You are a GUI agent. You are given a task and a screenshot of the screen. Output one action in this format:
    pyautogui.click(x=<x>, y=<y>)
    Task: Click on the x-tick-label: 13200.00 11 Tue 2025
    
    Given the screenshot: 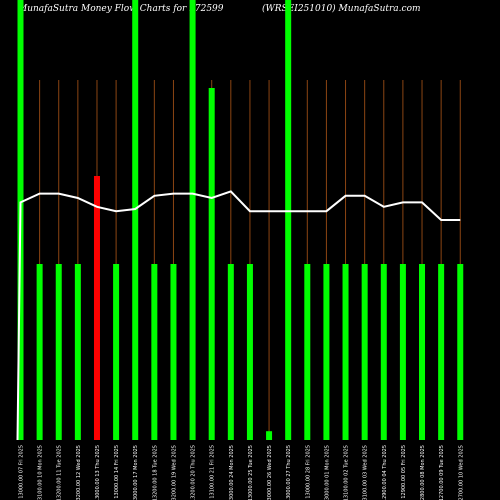 What is the action you would take?
    pyautogui.click(x=60, y=472)
    